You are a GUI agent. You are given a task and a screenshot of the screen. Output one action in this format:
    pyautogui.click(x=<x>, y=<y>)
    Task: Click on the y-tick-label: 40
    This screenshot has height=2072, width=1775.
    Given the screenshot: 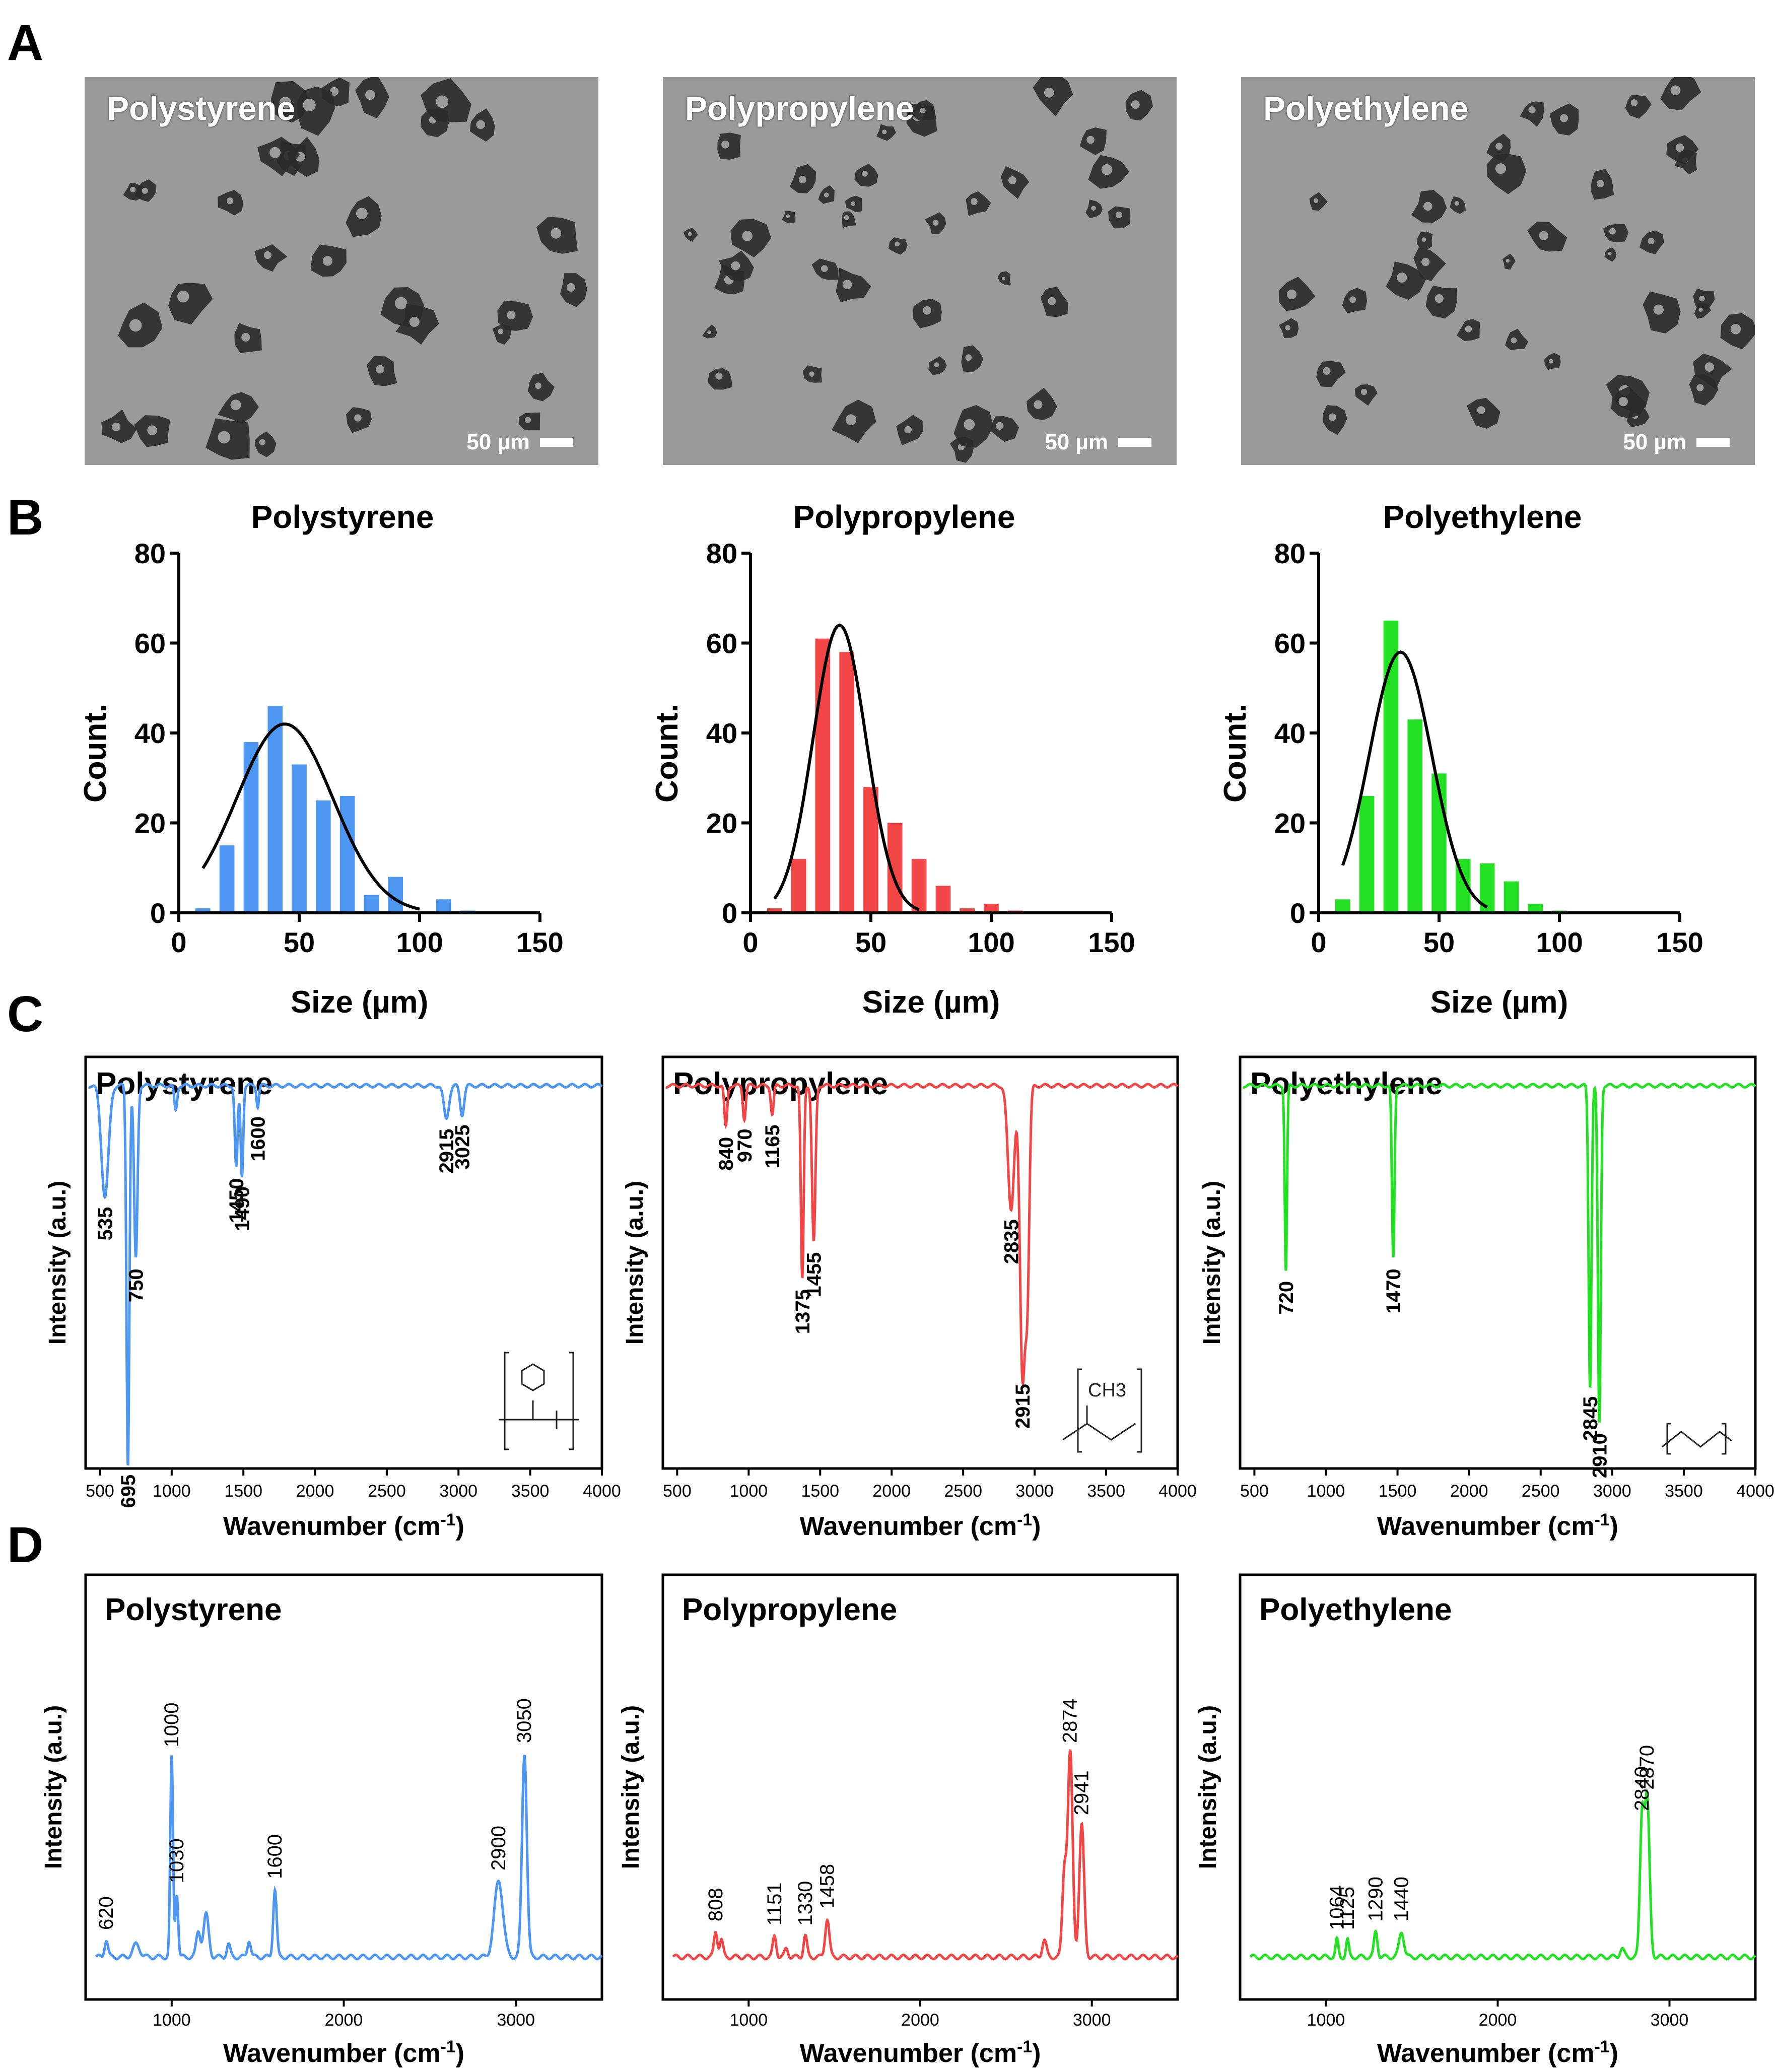 What is the action you would take?
    pyautogui.click(x=1290, y=733)
    